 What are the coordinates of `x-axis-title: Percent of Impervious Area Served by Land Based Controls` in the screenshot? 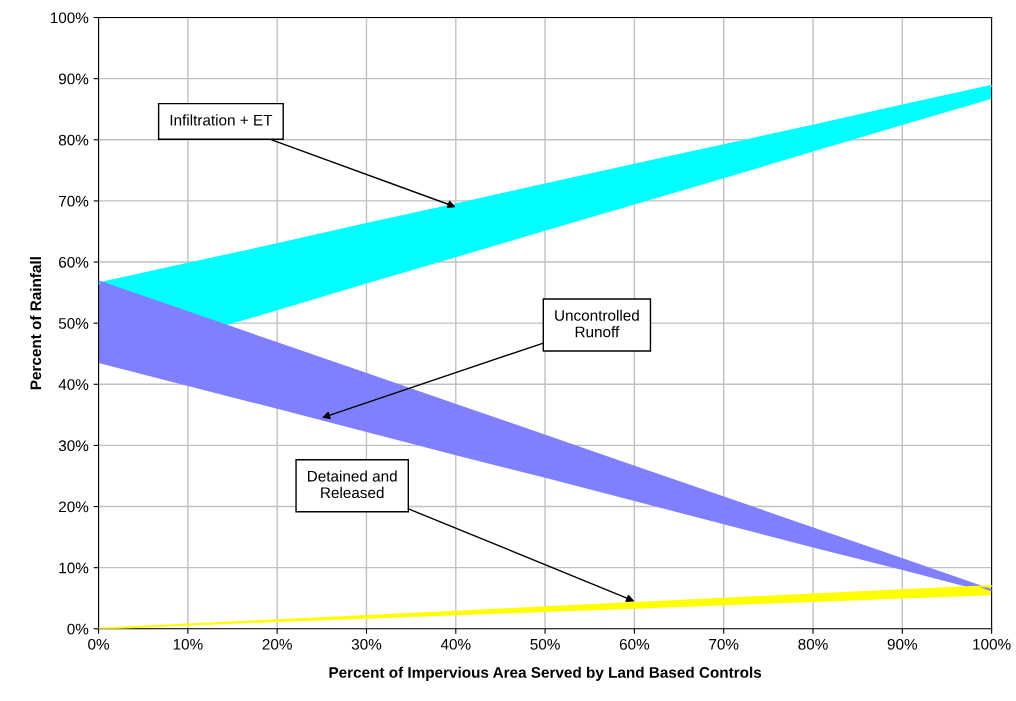 It's located at (545, 673).